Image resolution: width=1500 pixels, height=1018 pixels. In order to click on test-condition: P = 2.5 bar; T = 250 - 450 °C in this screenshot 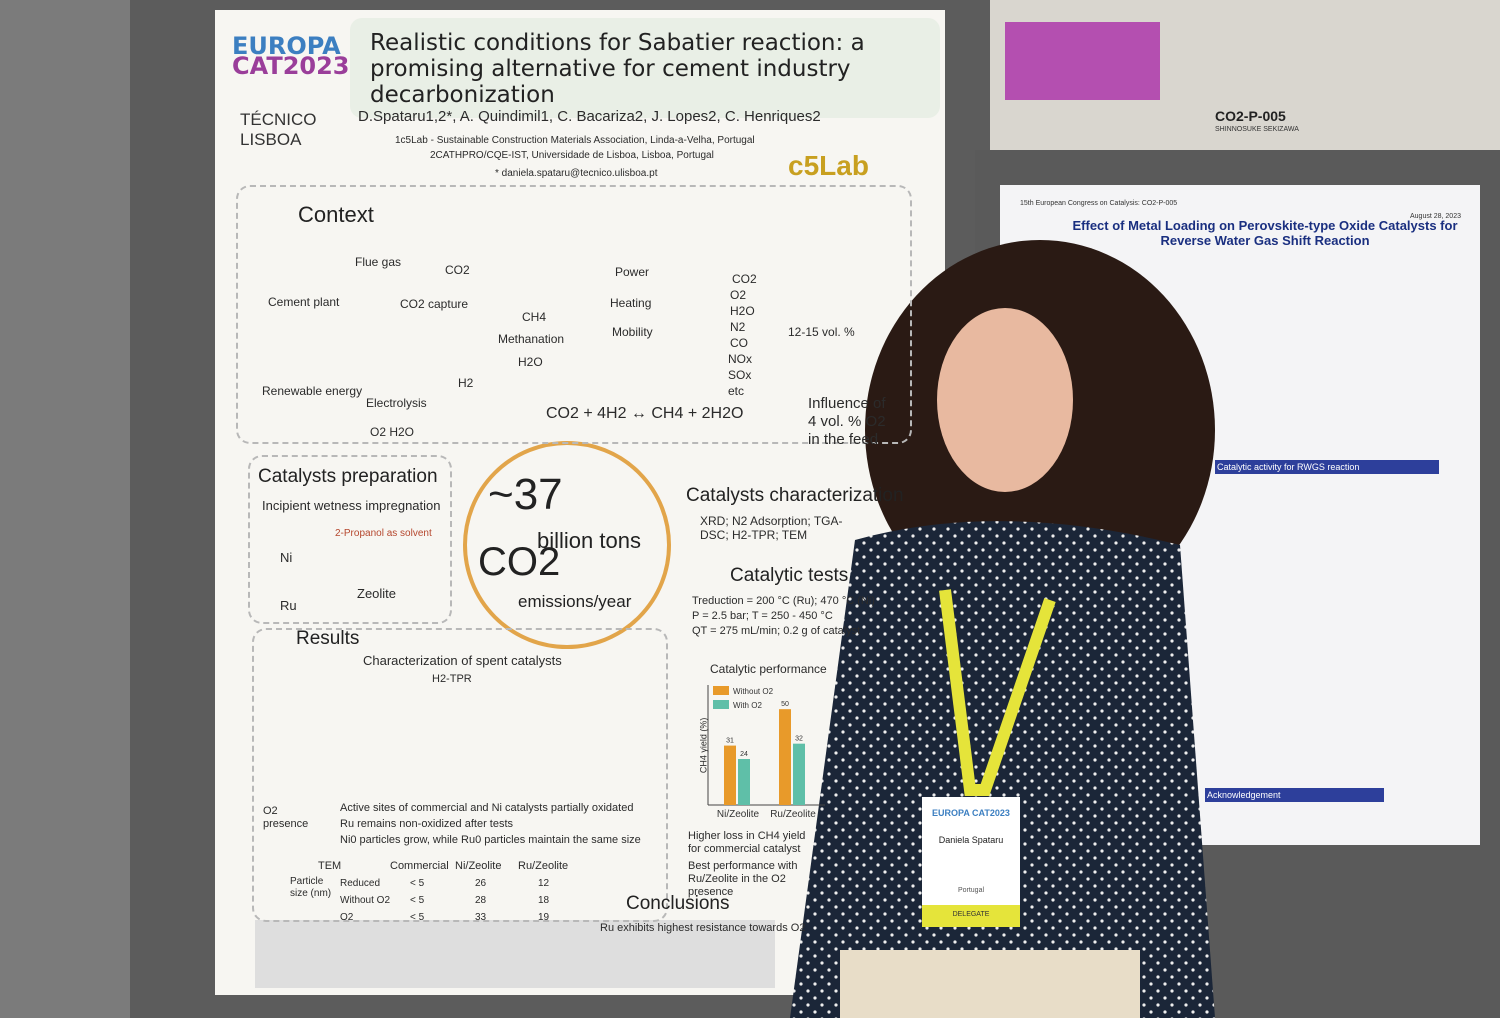, I will do `click(762, 616)`.